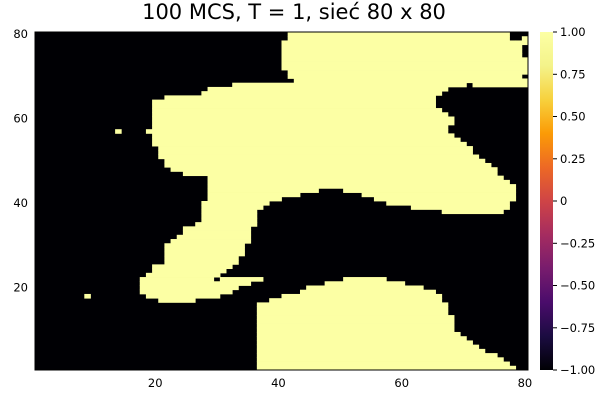 The image size is (600, 400). I want to click on y-tick-label: 60, so click(20, 119).